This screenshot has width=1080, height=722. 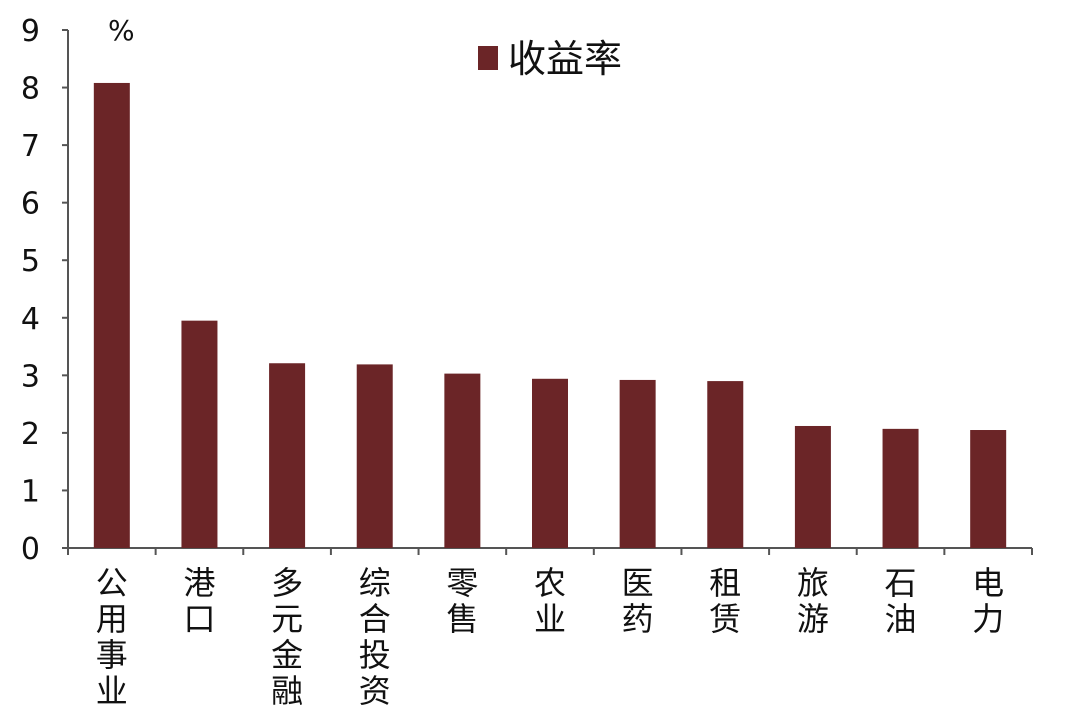 I want to click on y-unit-label: %, so click(x=121, y=30).